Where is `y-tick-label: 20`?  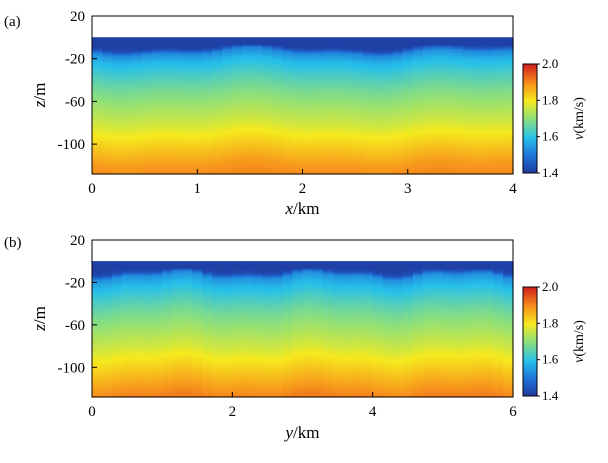 y-tick-label: 20 is located at coordinates (77, 17).